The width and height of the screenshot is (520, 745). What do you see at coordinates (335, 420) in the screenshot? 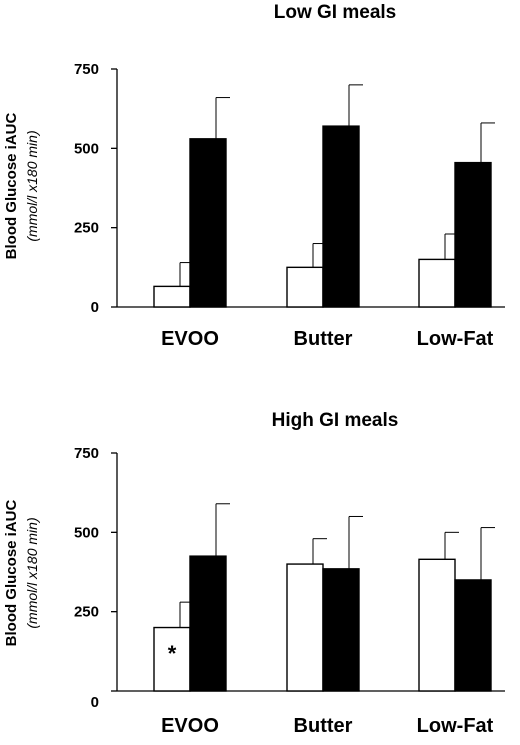
I see `chart-title: High GI meals` at bounding box center [335, 420].